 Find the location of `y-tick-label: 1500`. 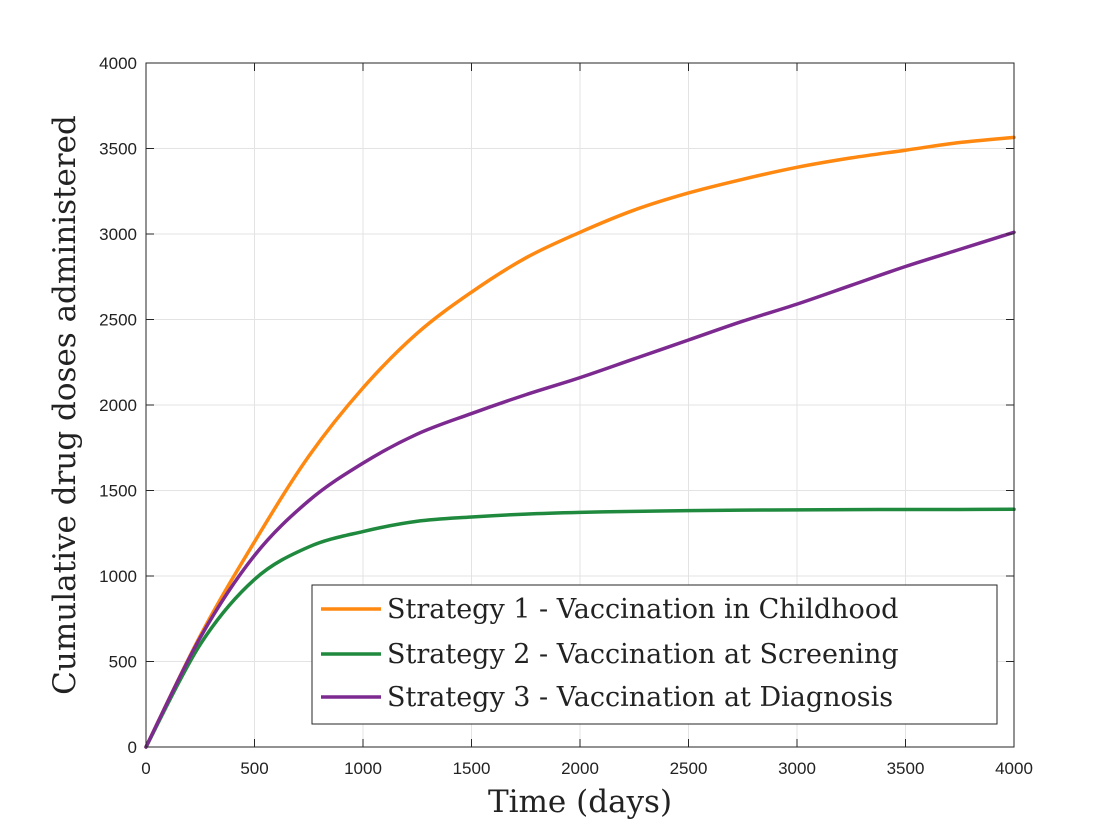

y-tick-label: 1500 is located at coordinates (118, 491).